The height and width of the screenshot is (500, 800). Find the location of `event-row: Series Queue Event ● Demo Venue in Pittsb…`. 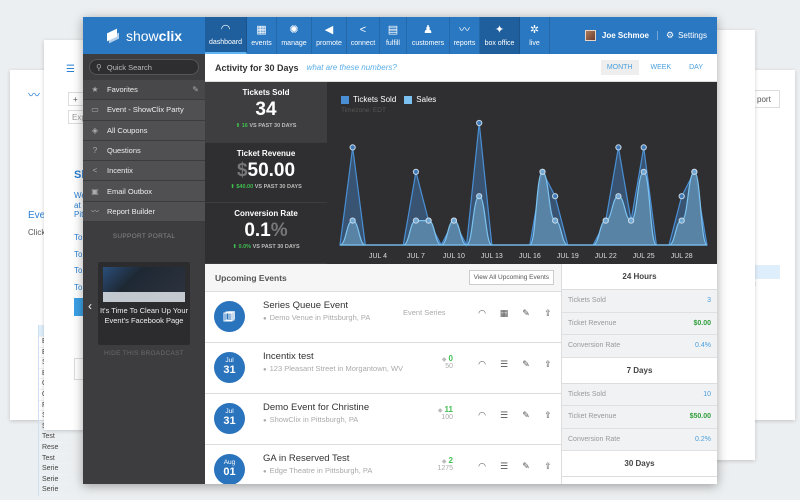

event-row: Series Queue Event ● Demo Venue in Pittsb… is located at coordinates (383, 317).